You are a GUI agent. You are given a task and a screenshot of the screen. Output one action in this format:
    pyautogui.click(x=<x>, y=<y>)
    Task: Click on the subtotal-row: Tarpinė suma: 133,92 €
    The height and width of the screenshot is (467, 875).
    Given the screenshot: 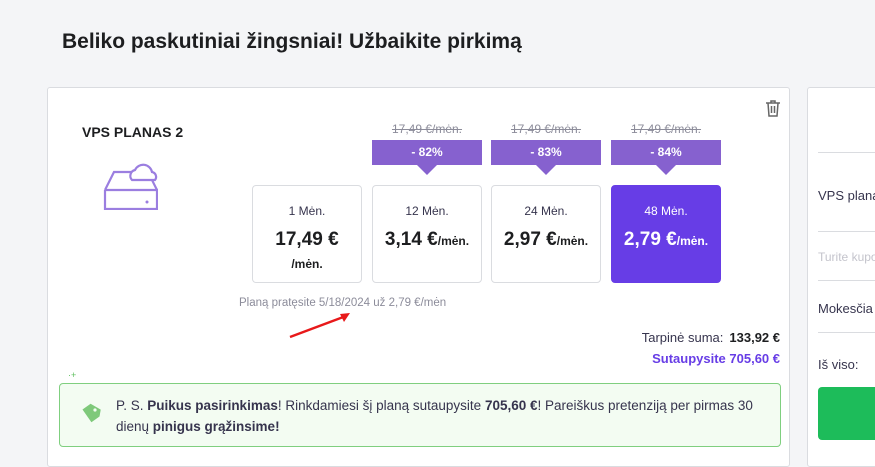 What is the action you would take?
    pyautogui.click(x=711, y=337)
    